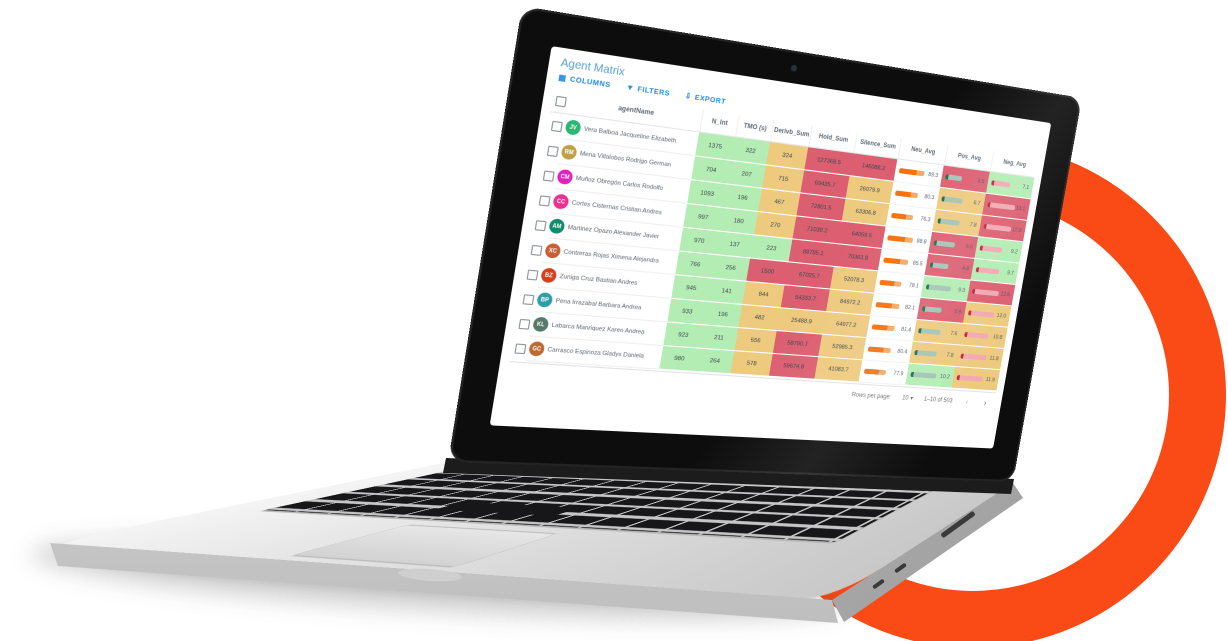  I want to click on cell-tmo: 264, so click(715, 361).